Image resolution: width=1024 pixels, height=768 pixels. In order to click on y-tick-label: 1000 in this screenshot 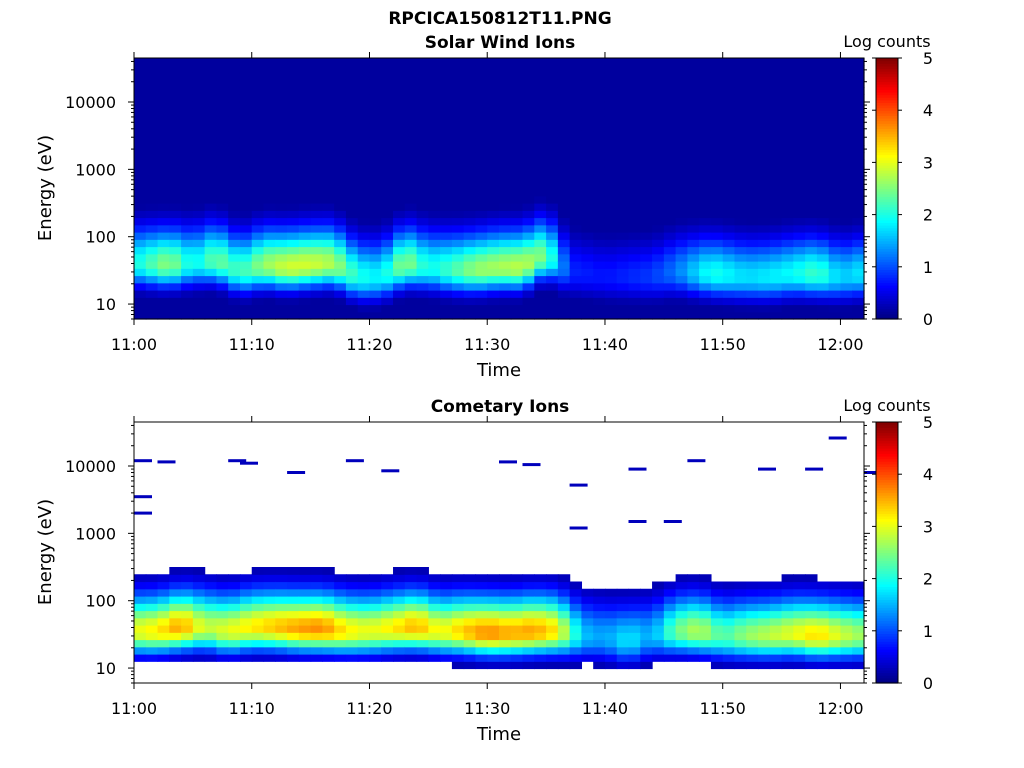, I will do `click(95, 169)`.